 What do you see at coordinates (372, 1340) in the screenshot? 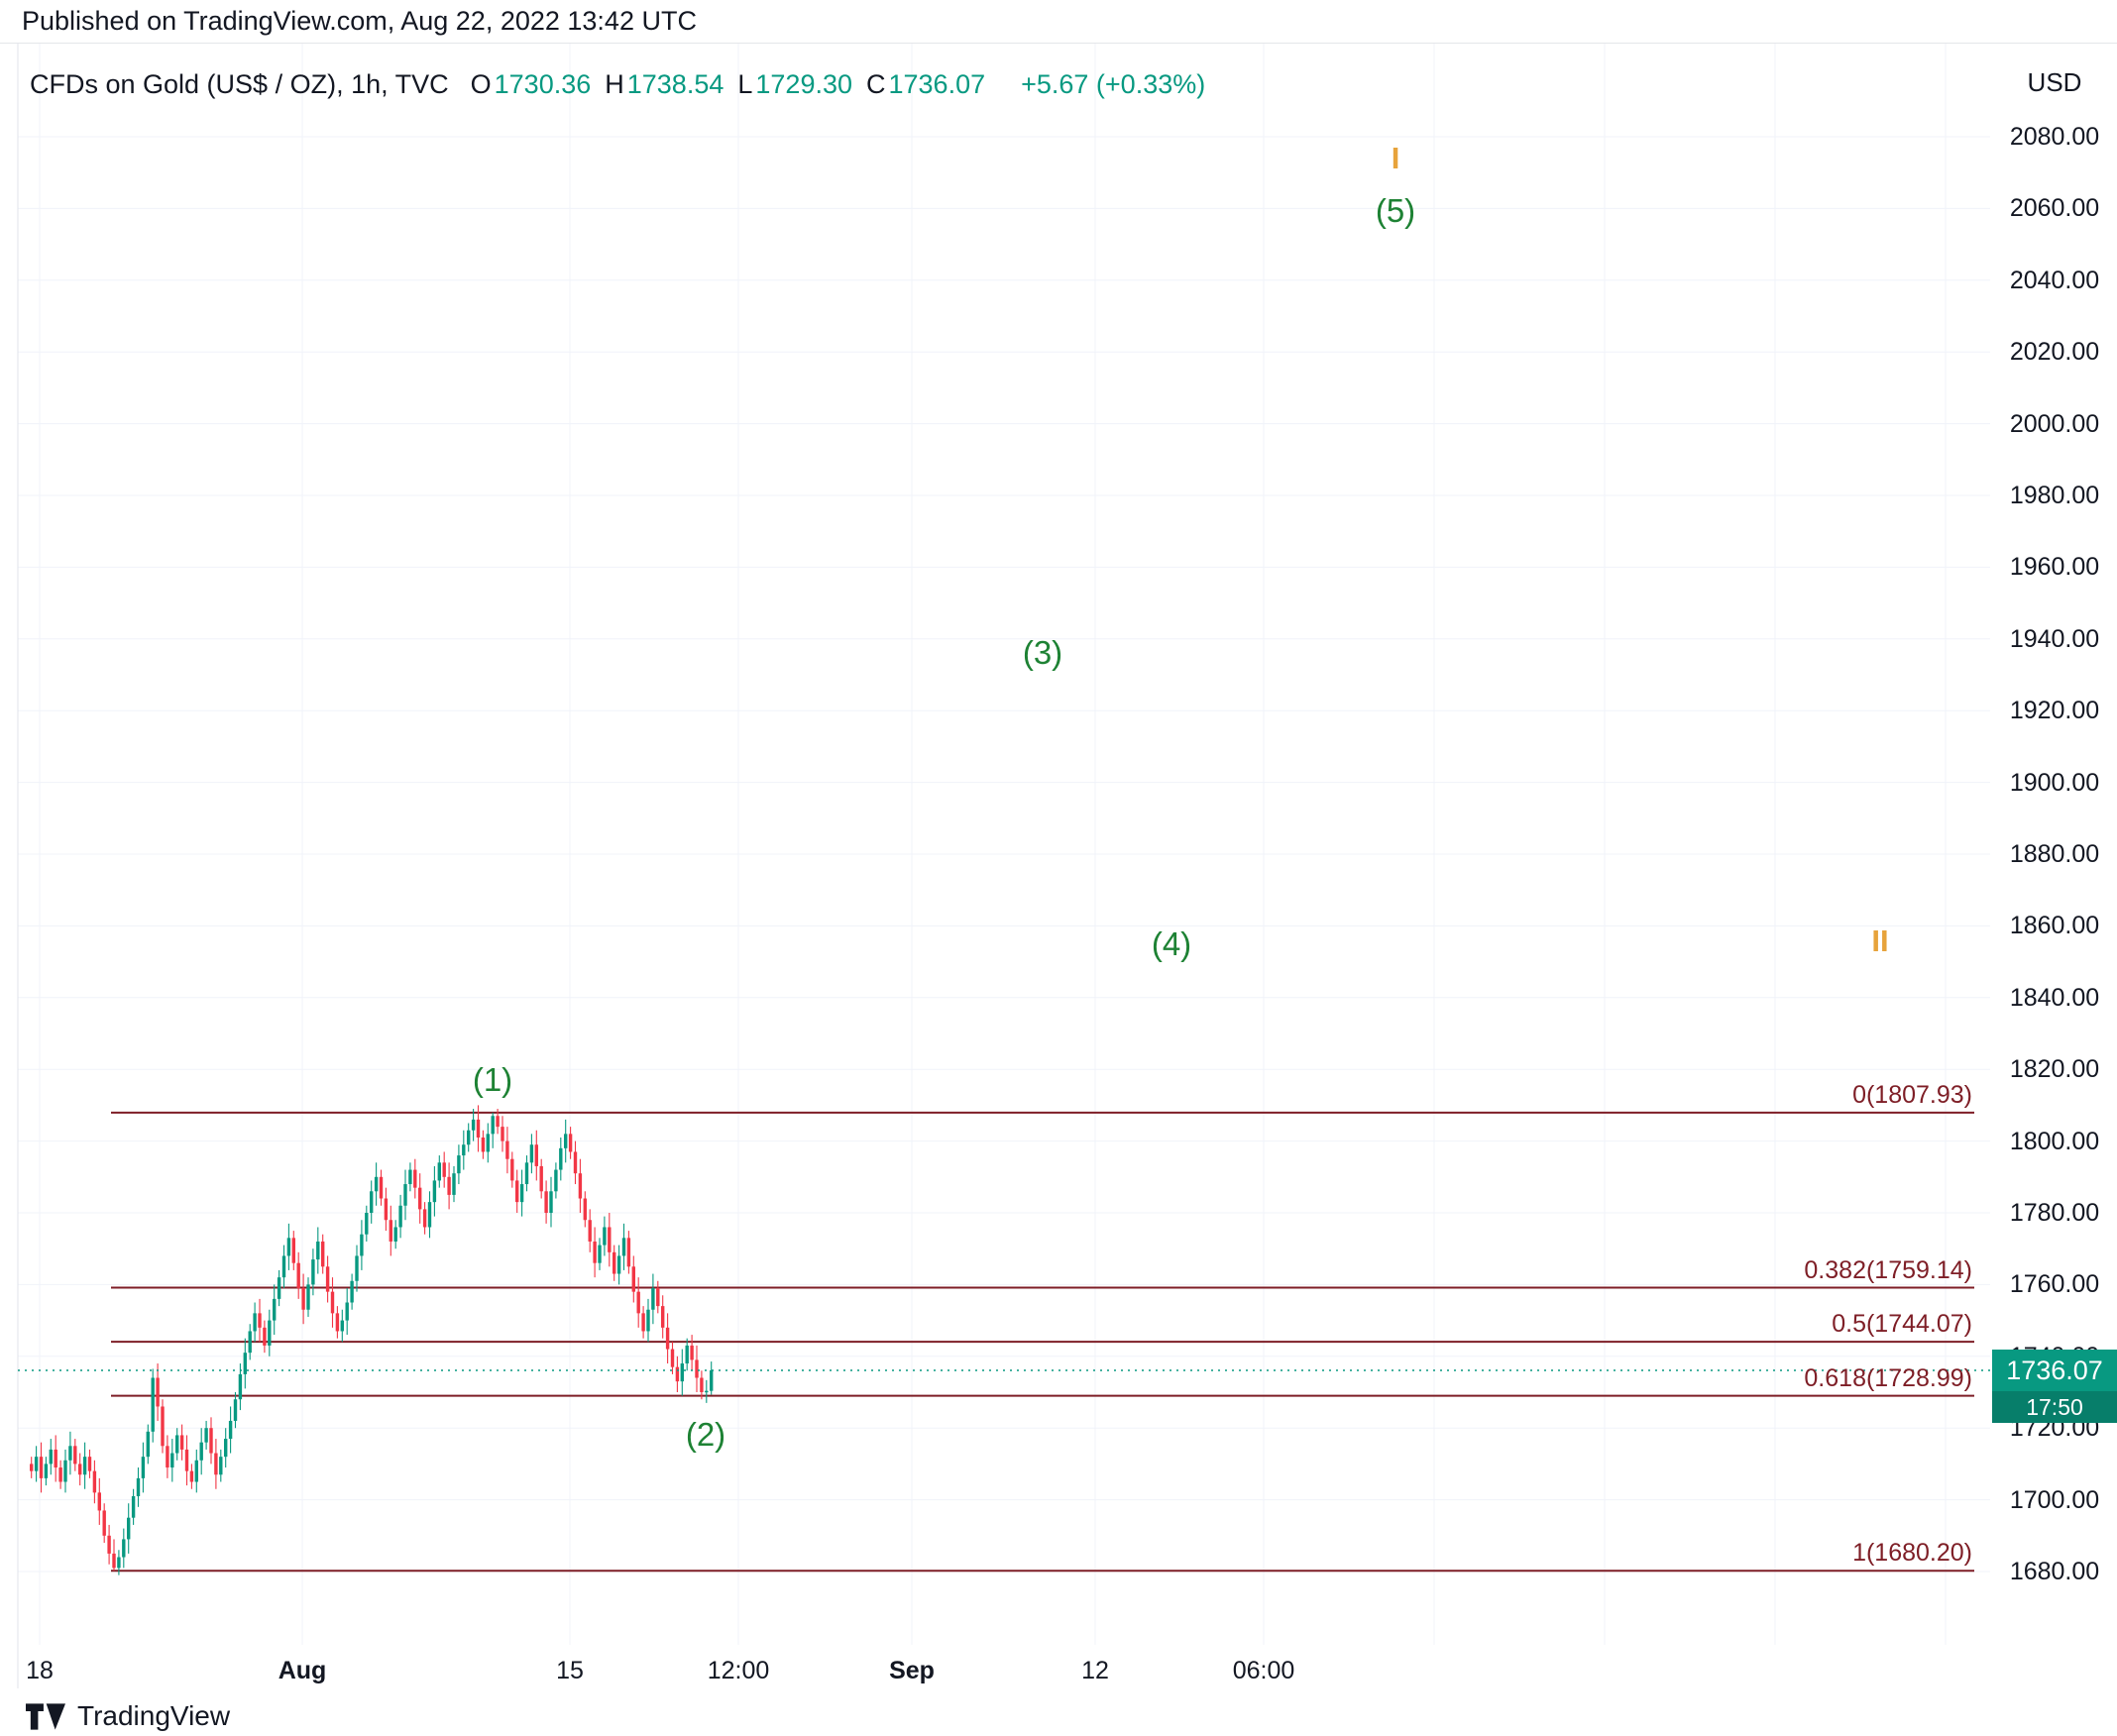
I see `candles` at bounding box center [372, 1340].